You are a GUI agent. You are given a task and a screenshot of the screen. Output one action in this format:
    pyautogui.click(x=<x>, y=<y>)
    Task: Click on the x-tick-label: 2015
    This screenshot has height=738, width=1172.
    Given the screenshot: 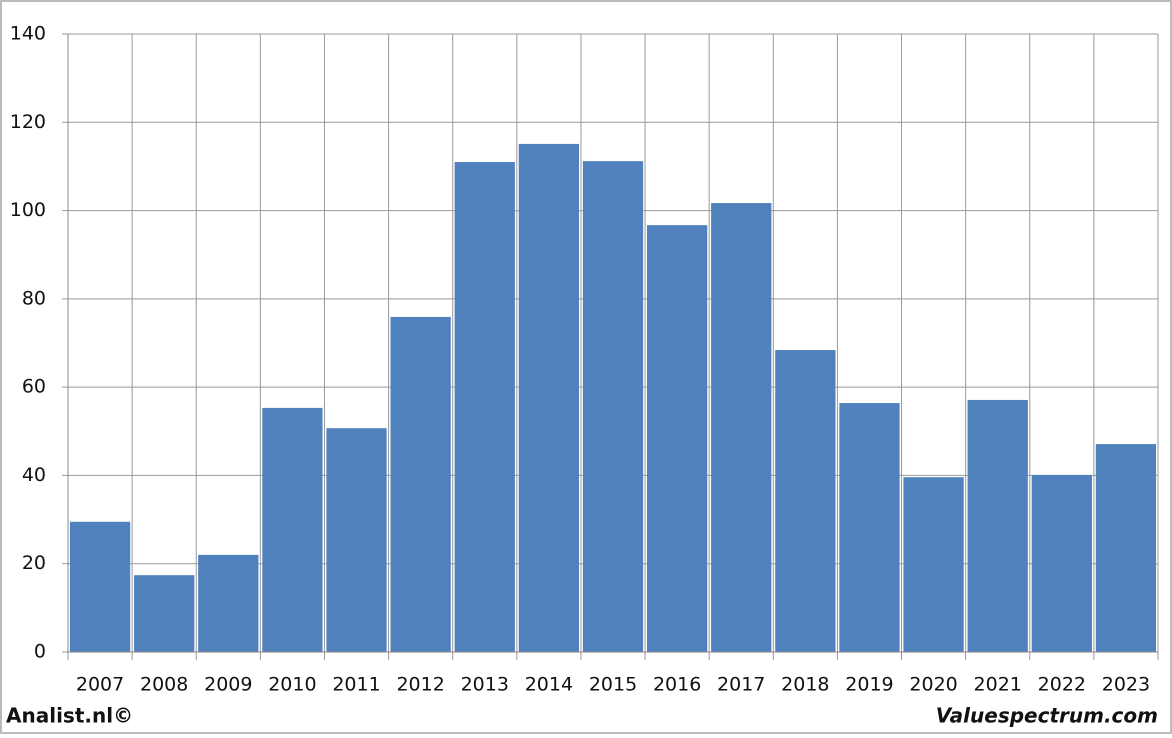 What is the action you would take?
    pyautogui.click(x=613, y=685)
    